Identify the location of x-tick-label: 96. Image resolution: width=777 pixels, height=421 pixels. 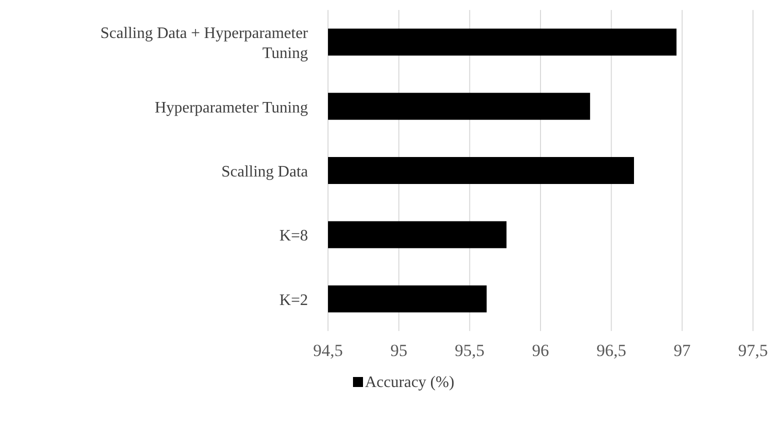
(540, 350).